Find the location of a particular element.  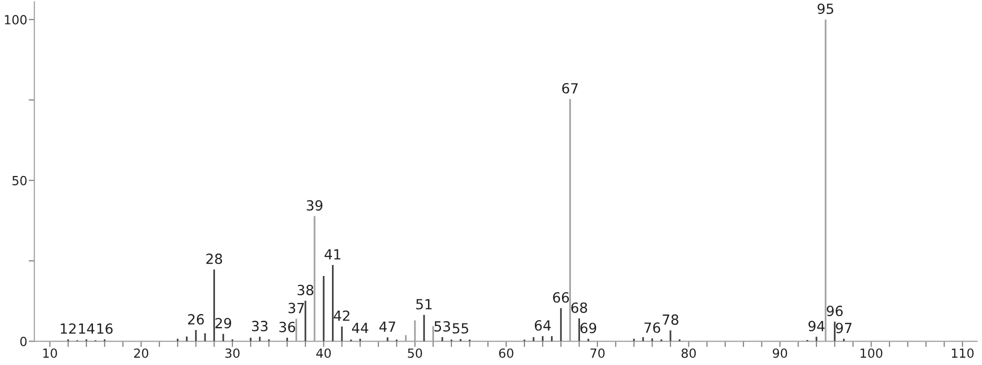

annotation: 33 is located at coordinates (260, 326).